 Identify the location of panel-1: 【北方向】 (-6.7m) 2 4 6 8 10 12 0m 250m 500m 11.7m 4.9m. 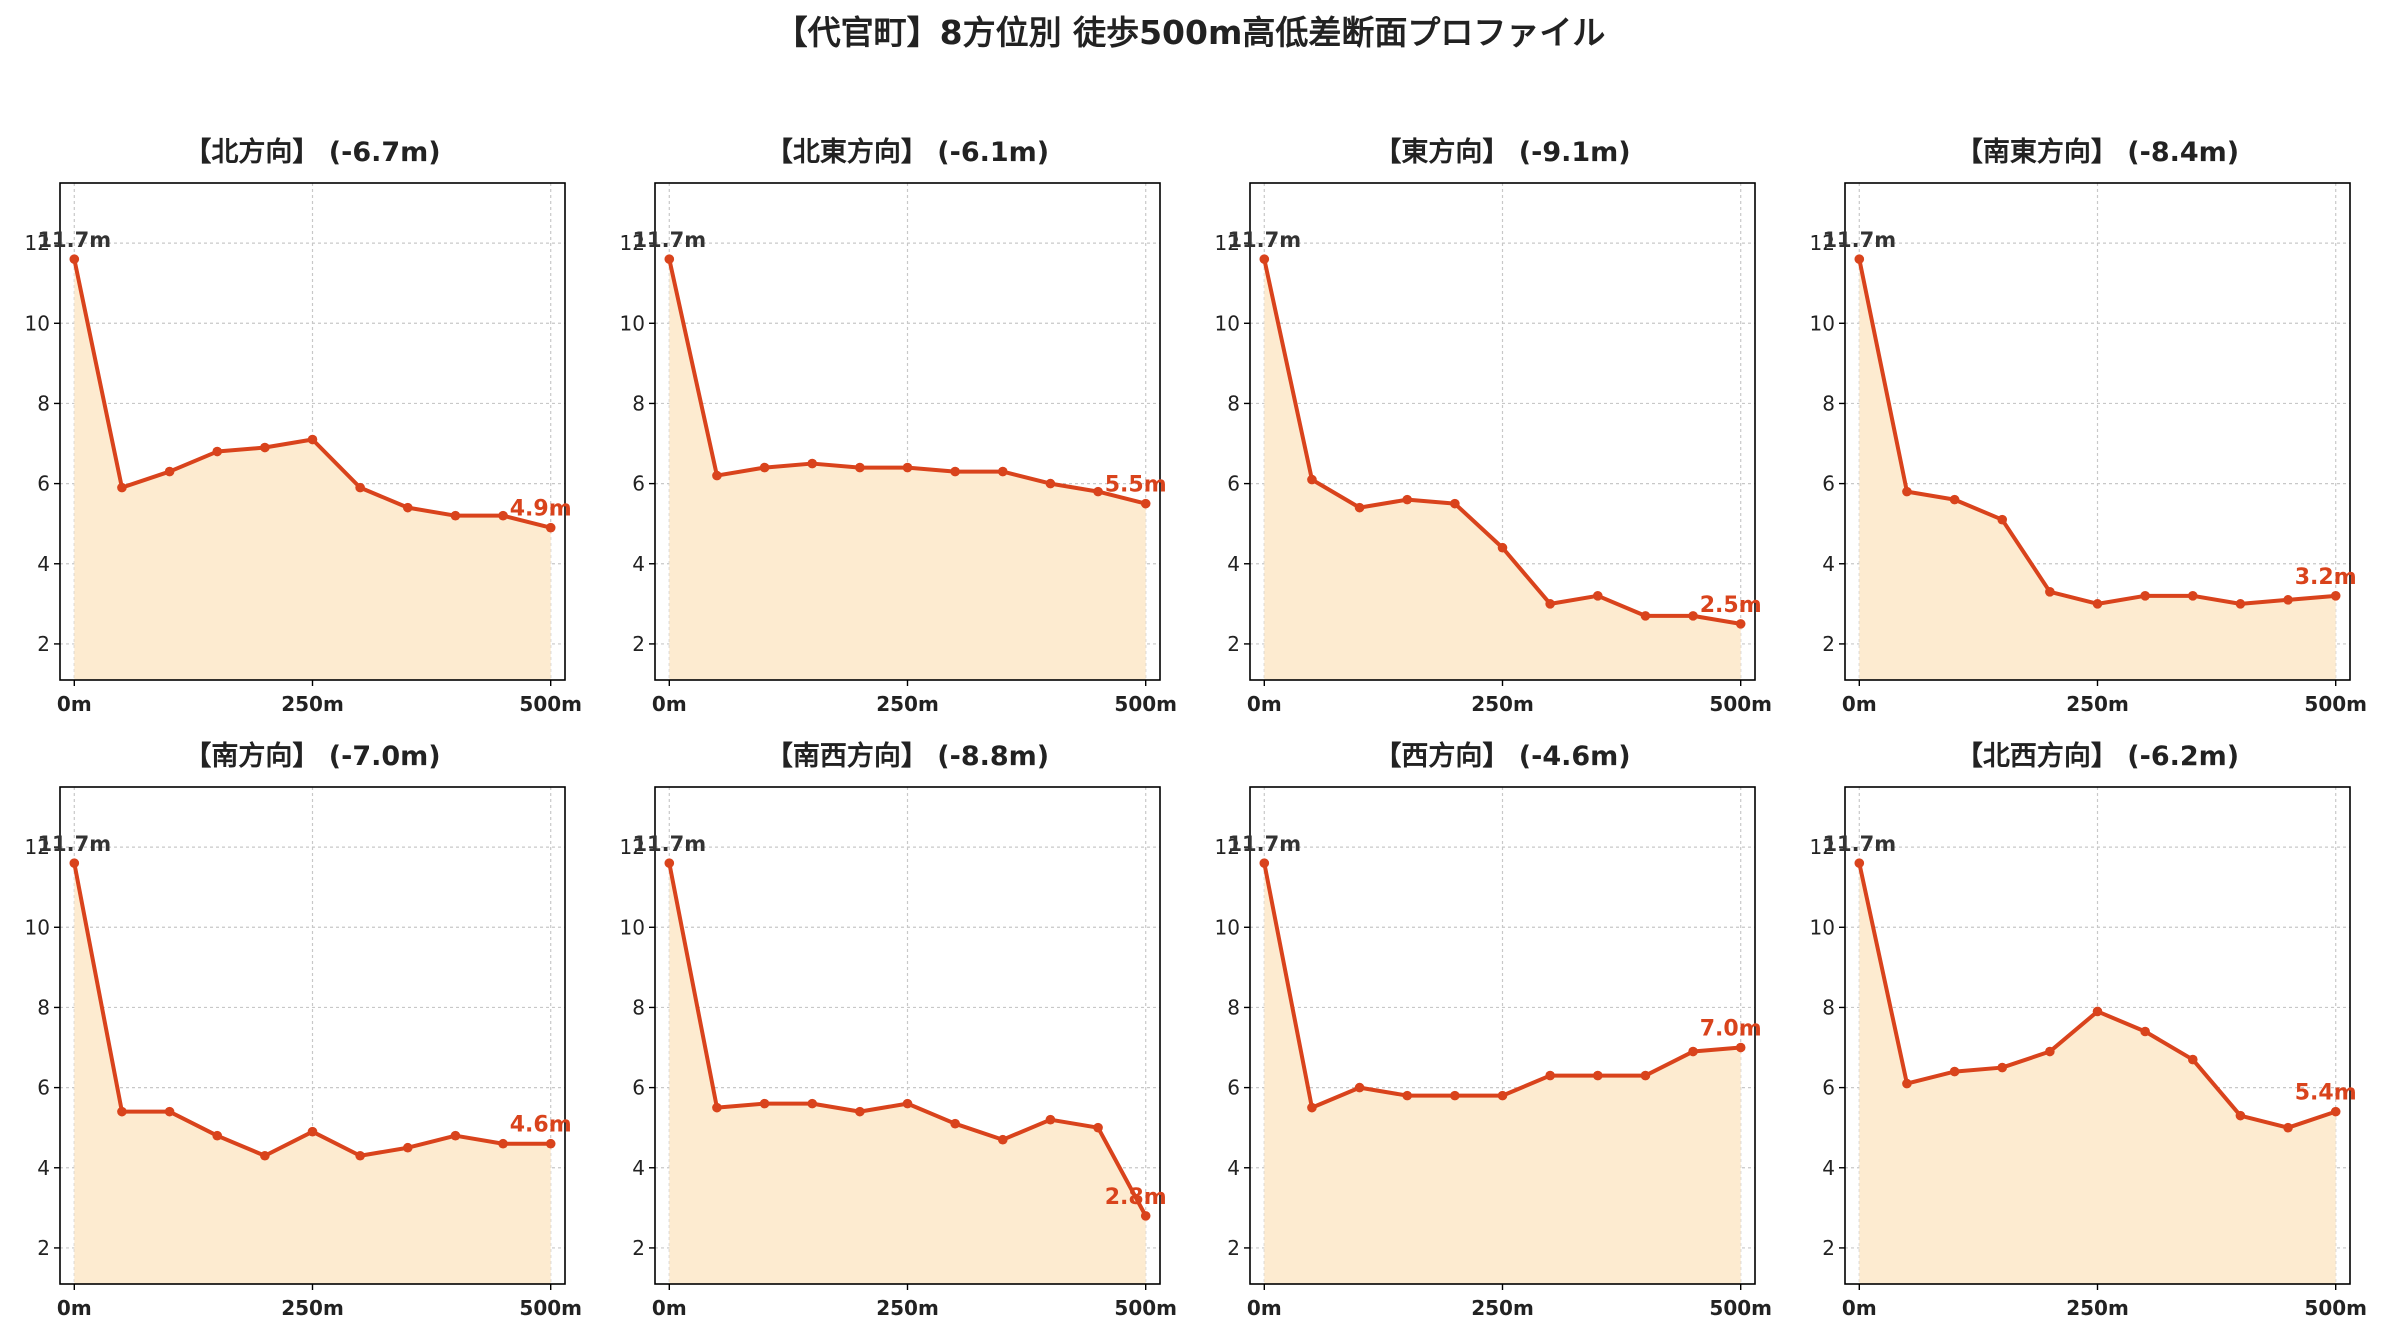
(303, 426).